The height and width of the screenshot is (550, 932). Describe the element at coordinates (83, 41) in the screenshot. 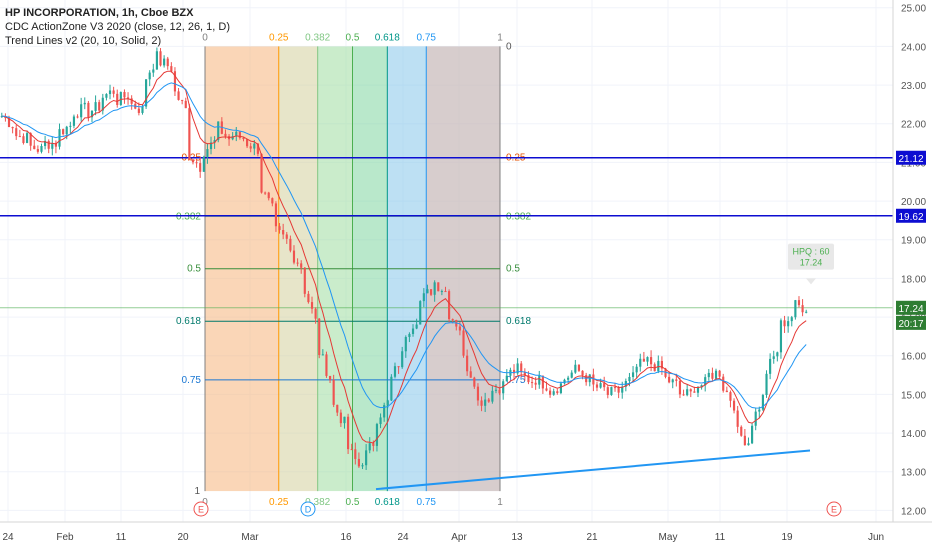

I see `legend-indicator-trendlines: Trend Lines v2 (20, 10, Solid, 2)` at that location.